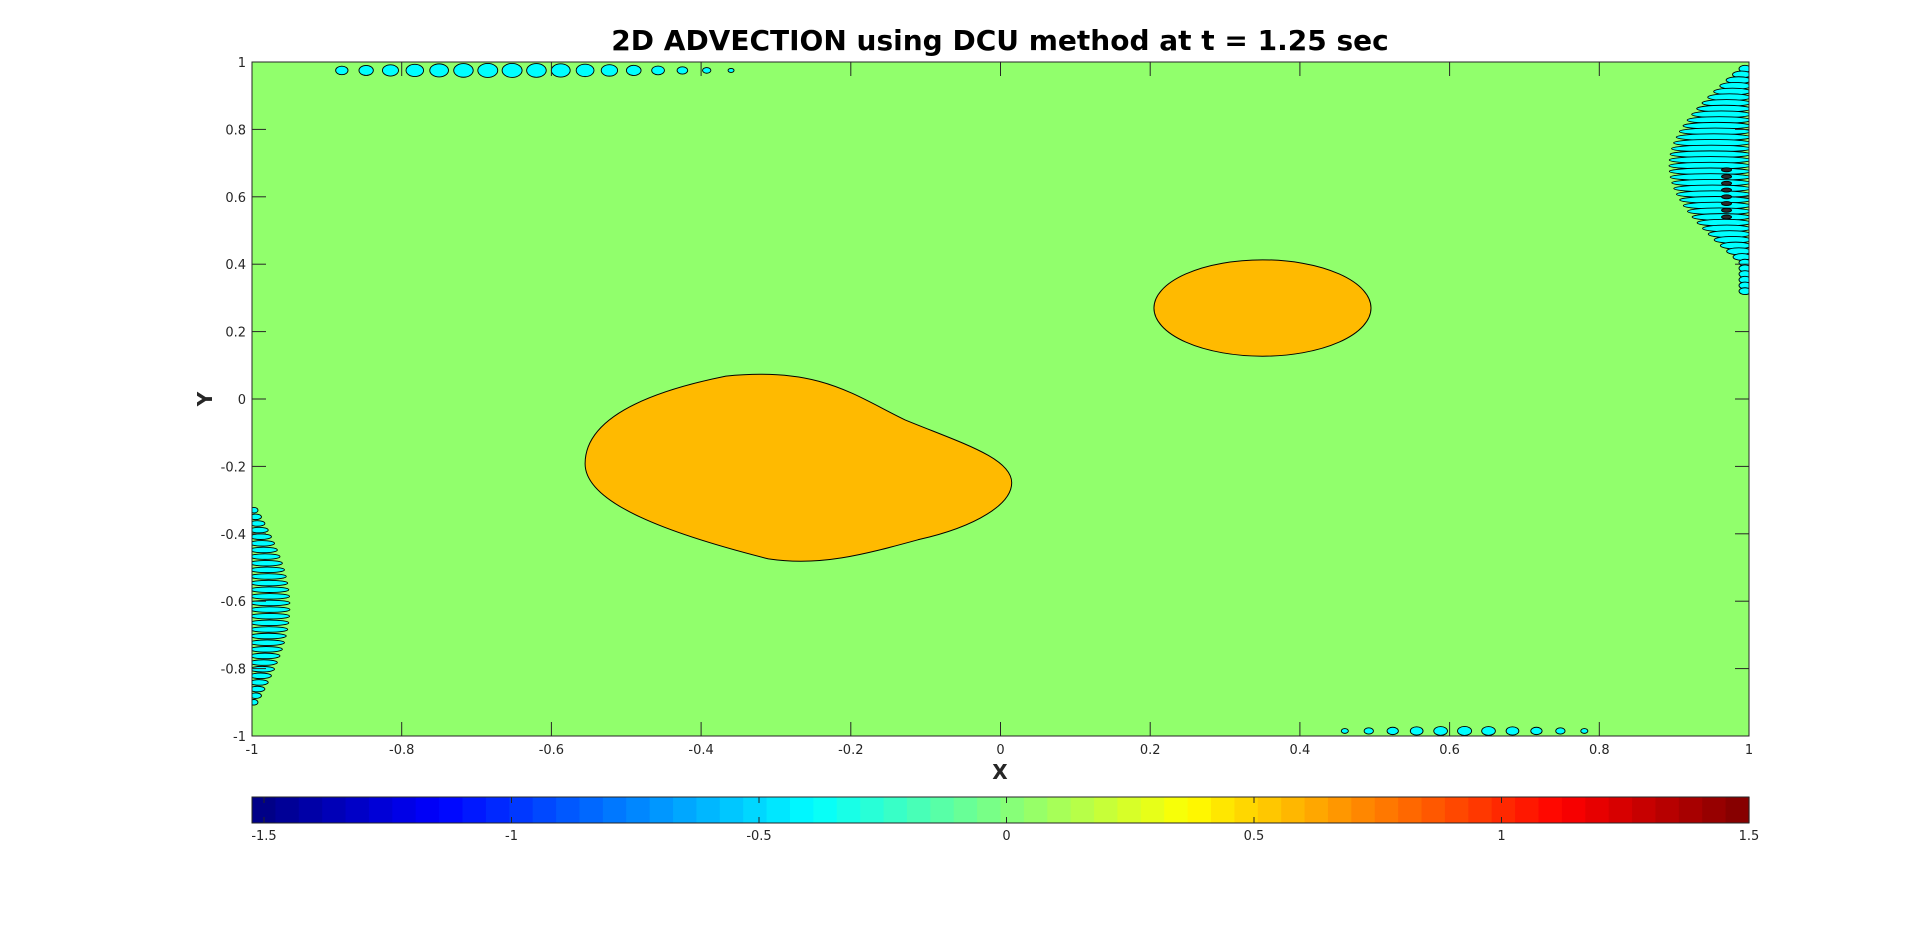 The height and width of the screenshot is (936, 1920). I want to click on y-tick-label: 0.6, so click(235, 198).